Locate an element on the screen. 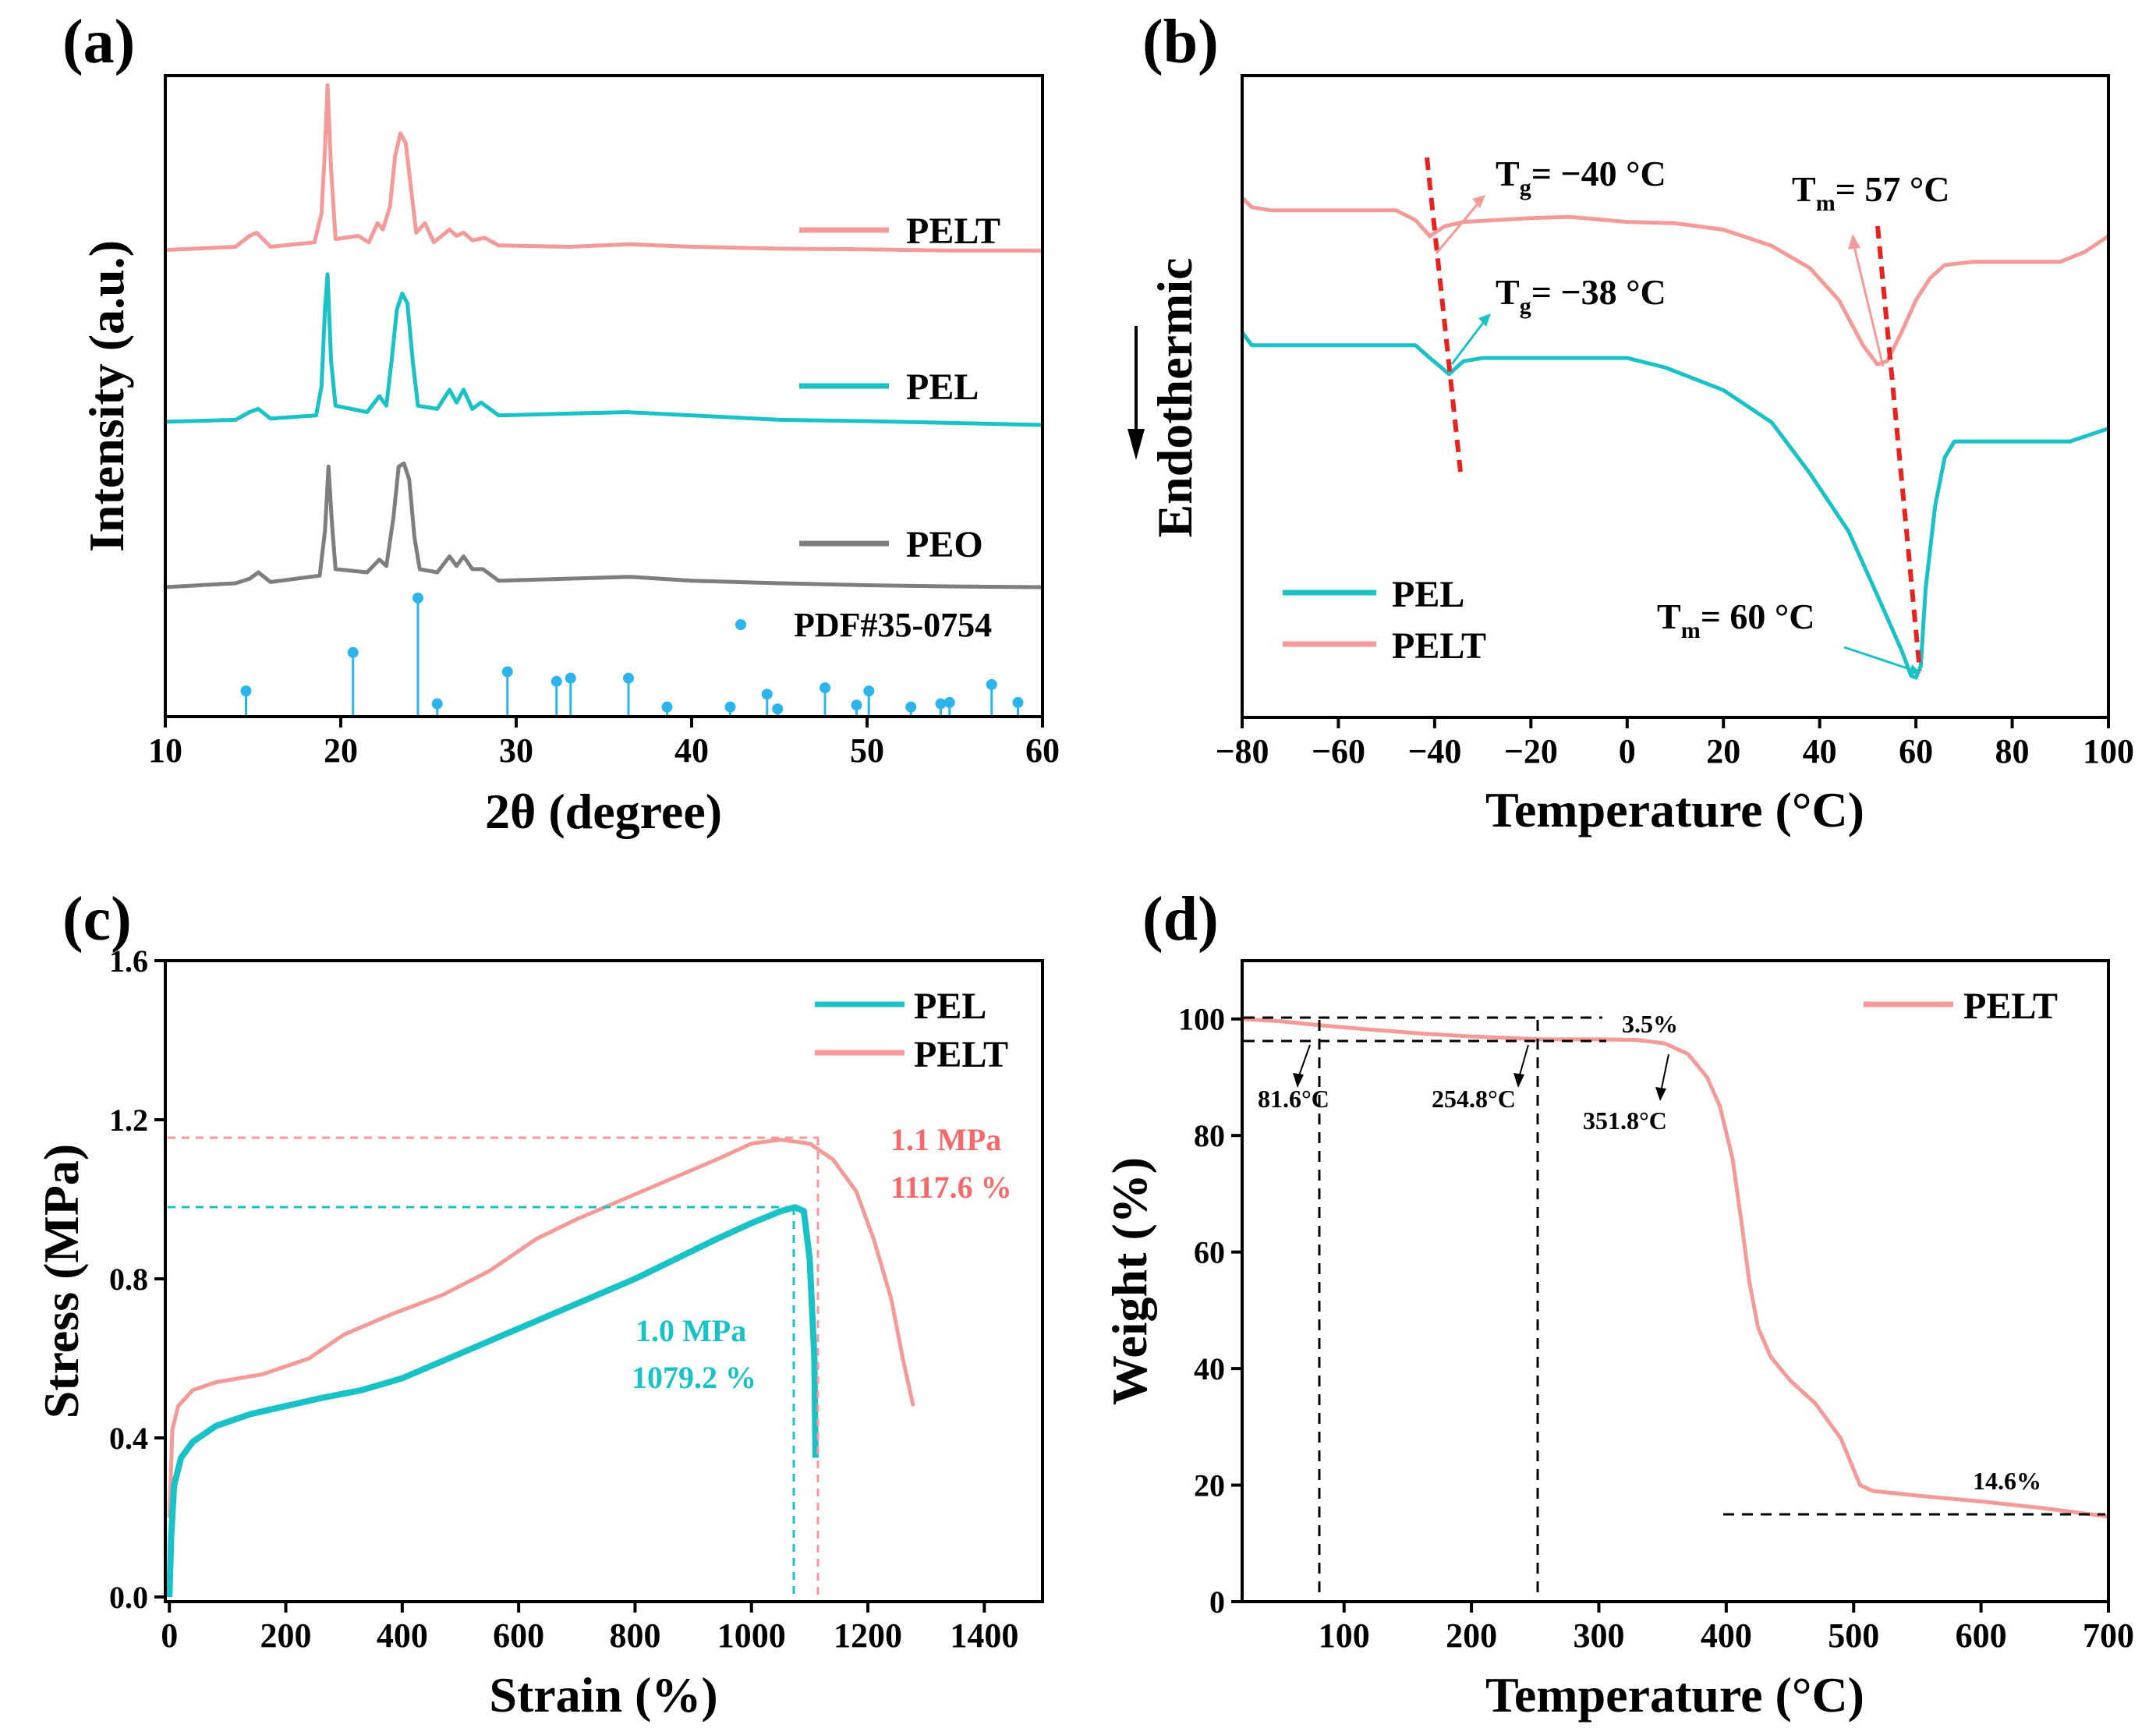  a-x-tick-label: 50 is located at coordinates (867, 750).